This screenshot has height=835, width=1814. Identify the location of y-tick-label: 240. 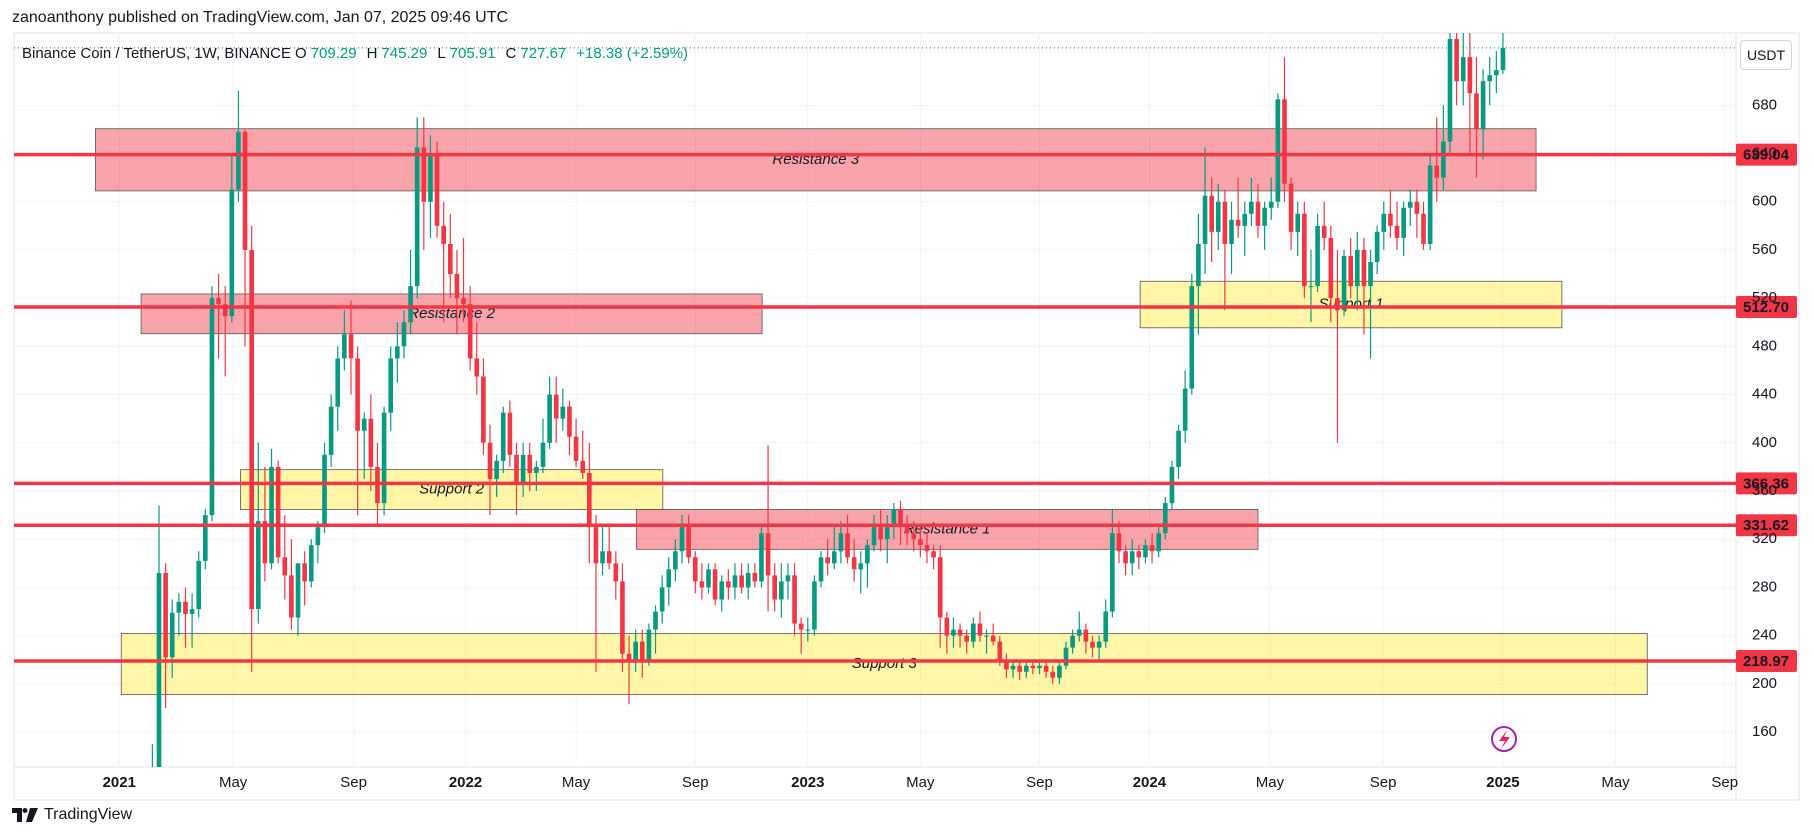
(1764, 635).